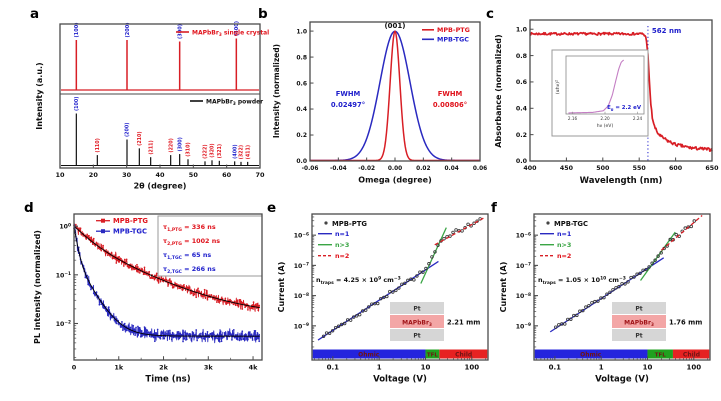 Image resolution: width=721 pixels, height=401 pixels. What do you see at coordinates (234, 103) in the screenshot?
I see `powder-legend-label: MAPbBr3 powder` at bounding box center [234, 103].